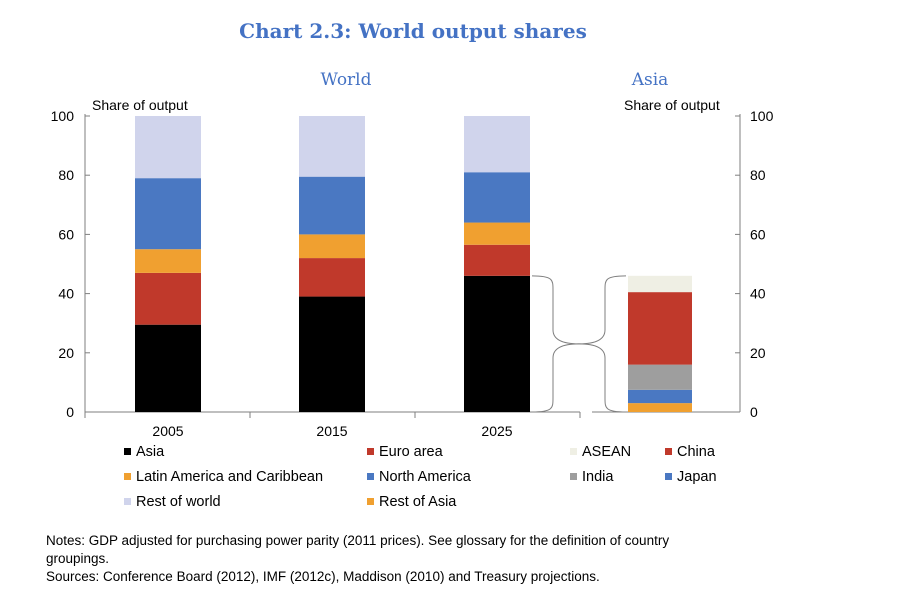 Image resolution: width=904 pixels, height=592 pixels. I want to click on world-y-tick-label-40: 40, so click(66, 294).